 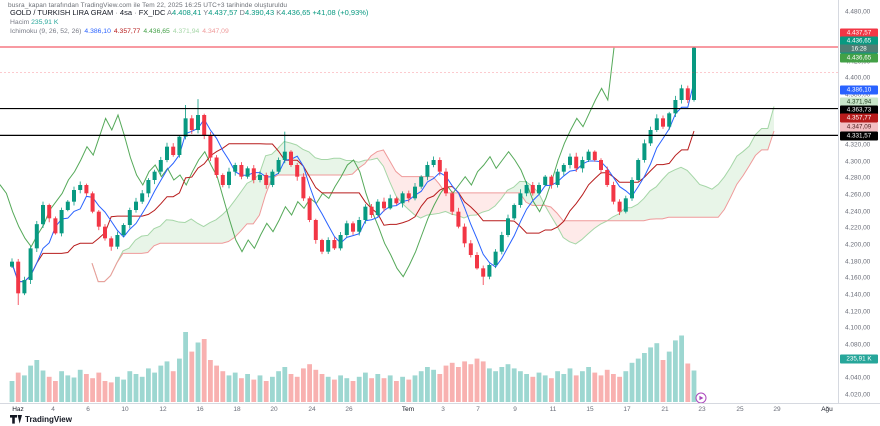 I want to click on time-axis-label: 23, so click(x=702, y=409).